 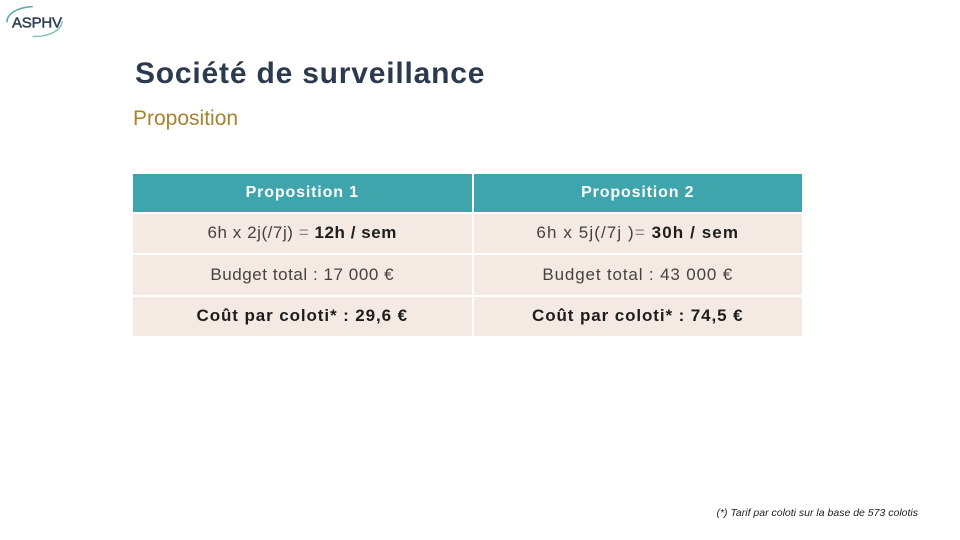 I want to click on svg-text: ASPHV, so click(x=37, y=23).